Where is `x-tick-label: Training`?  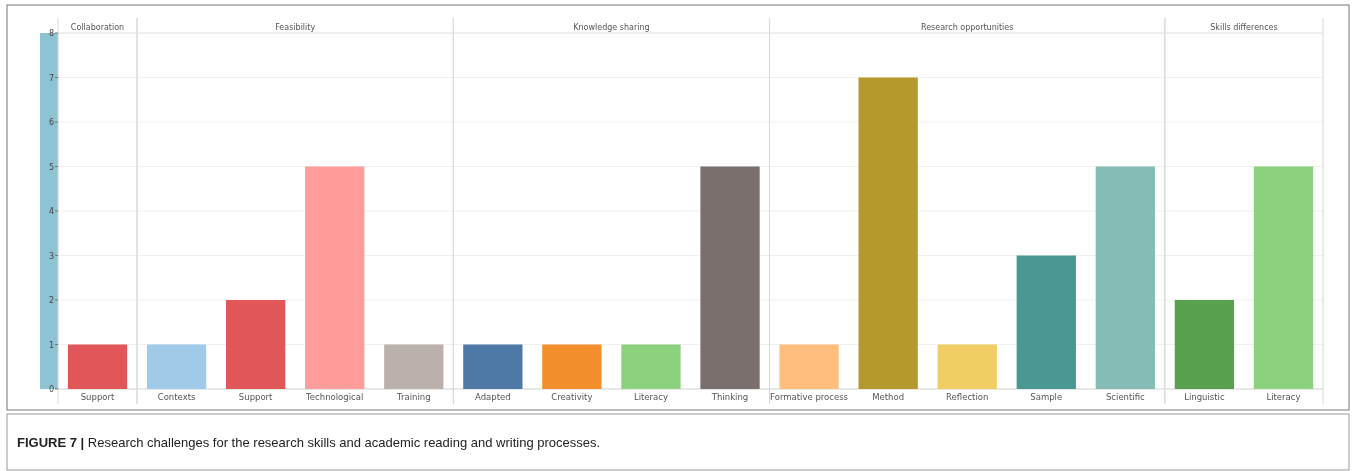
x-tick-label: Training is located at coordinates (413, 397).